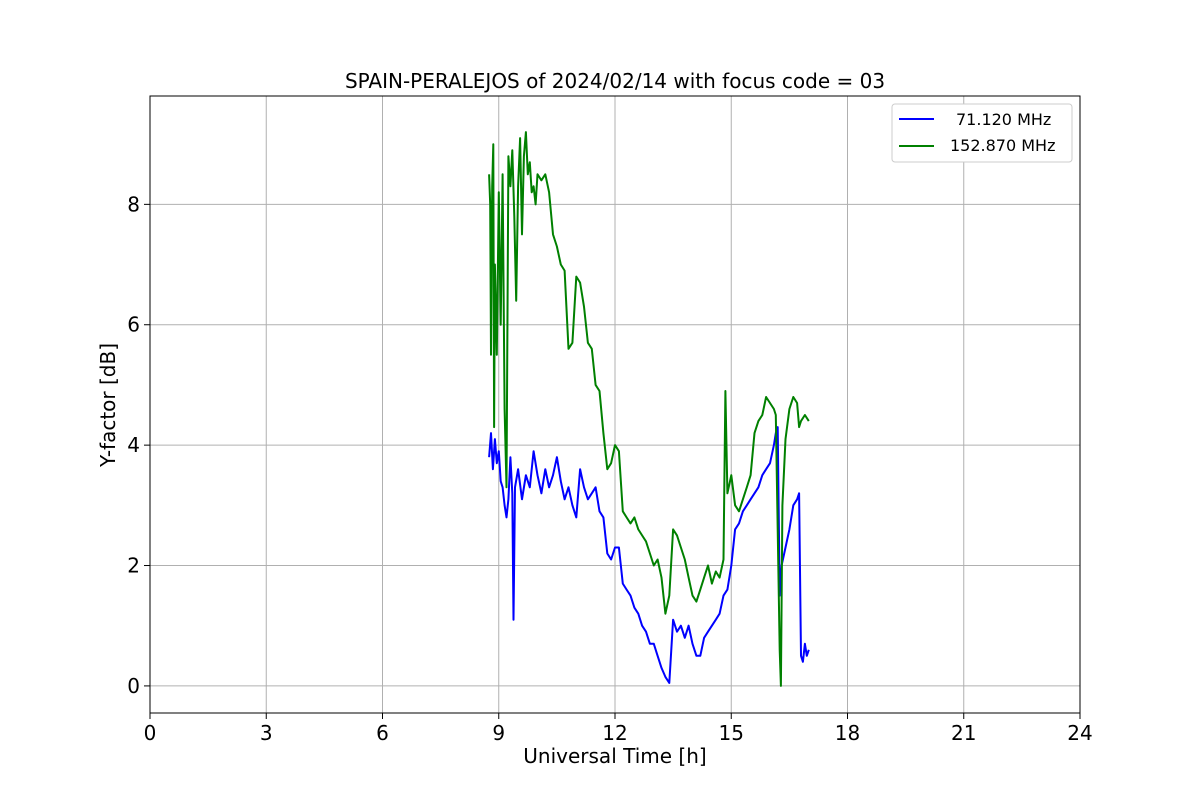 The width and height of the screenshot is (1200, 800). What do you see at coordinates (133, 325) in the screenshot?
I see `y-tick-label: 6` at bounding box center [133, 325].